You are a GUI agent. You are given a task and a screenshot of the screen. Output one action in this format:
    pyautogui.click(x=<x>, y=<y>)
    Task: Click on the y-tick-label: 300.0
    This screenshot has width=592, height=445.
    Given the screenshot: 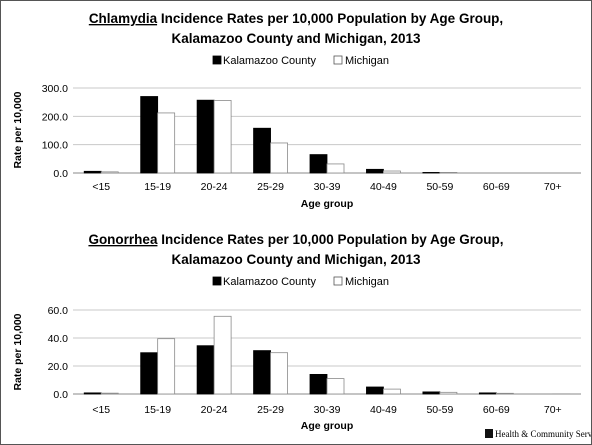 What is the action you would take?
    pyautogui.click(x=55, y=89)
    